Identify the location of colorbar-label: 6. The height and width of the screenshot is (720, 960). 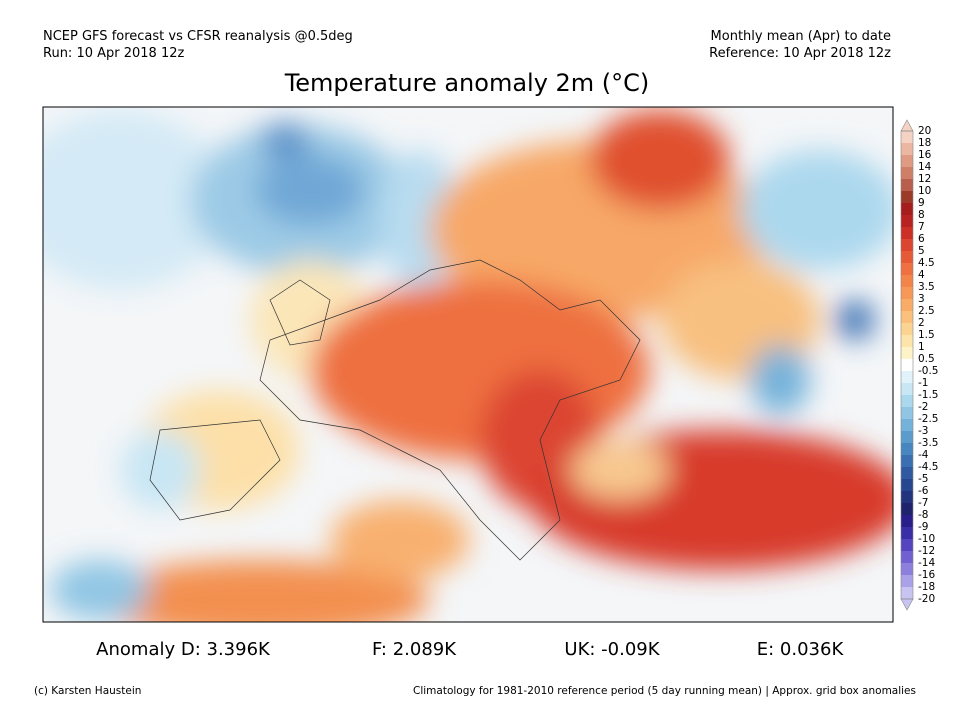
(921, 239).